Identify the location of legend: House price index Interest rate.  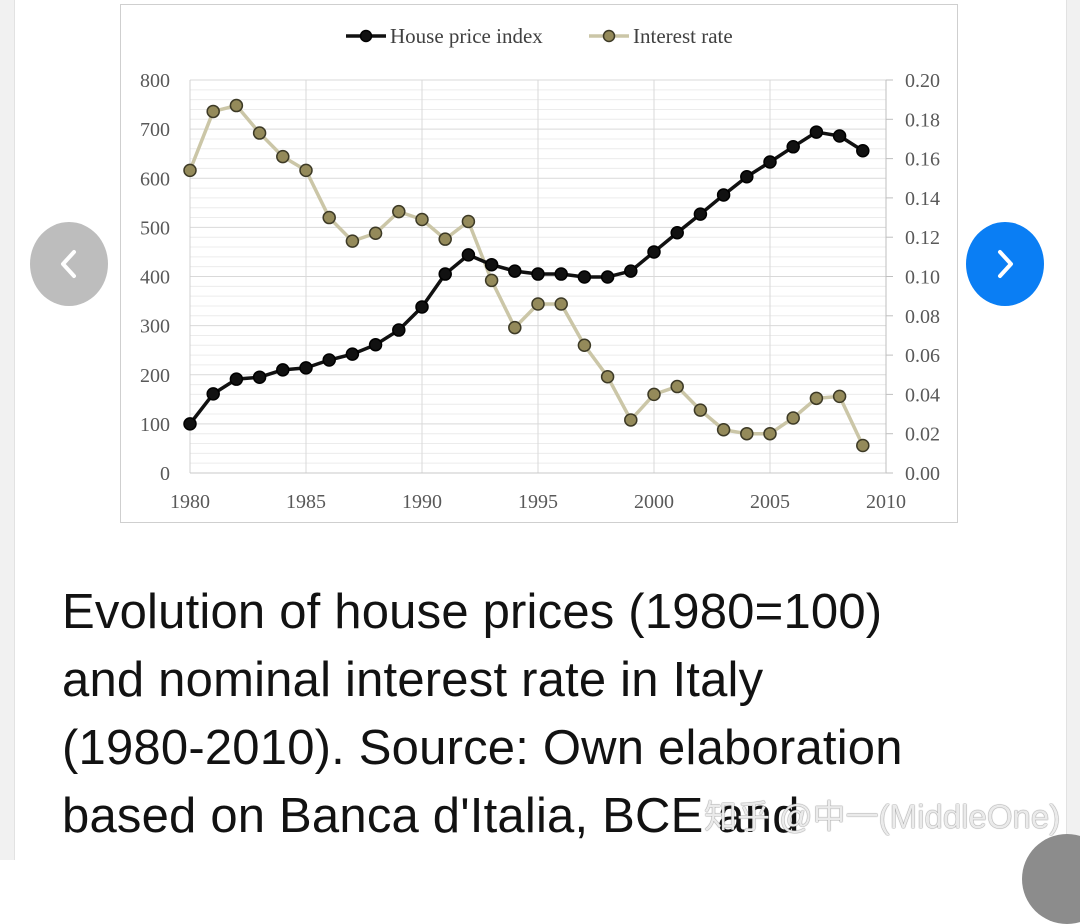
(539, 36).